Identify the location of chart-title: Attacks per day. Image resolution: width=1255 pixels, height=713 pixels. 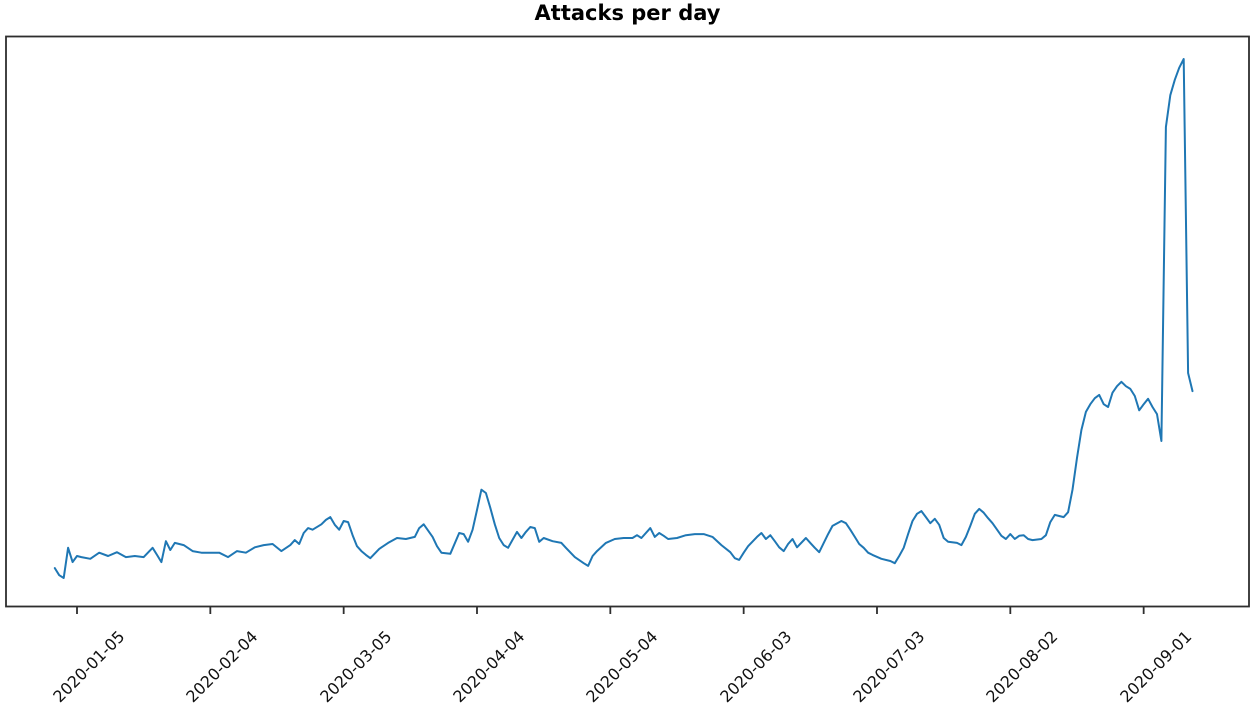
(627, 13).